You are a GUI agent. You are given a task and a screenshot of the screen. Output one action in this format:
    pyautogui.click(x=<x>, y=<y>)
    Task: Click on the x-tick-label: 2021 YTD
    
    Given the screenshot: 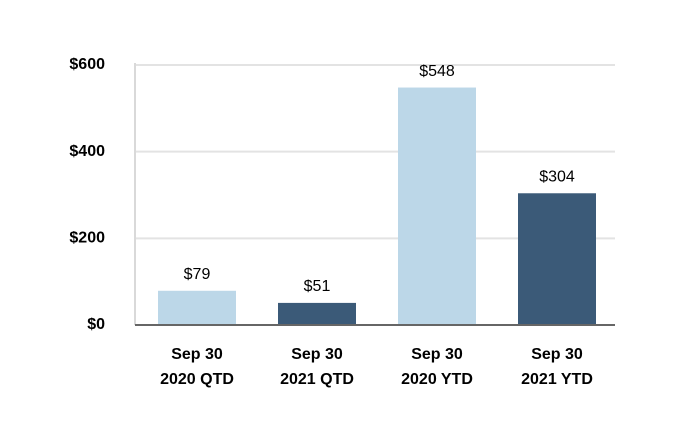 What is the action you would take?
    pyautogui.click(x=557, y=379)
    